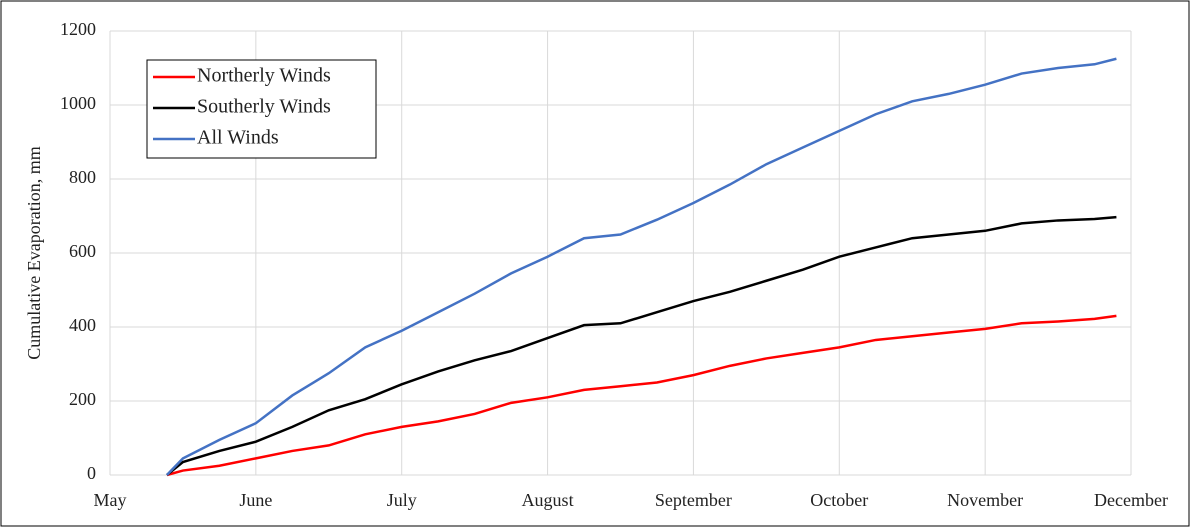  What do you see at coordinates (91, 473) in the screenshot?
I see `y-tick-label: 0` at bounding box center [91, 473].